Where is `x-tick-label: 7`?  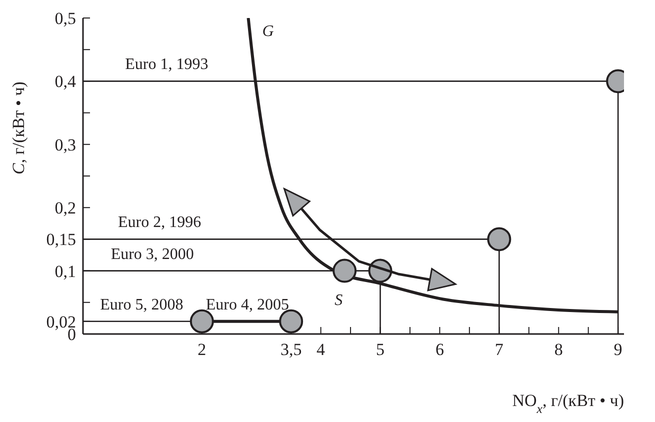 x-tick-label: 7 is located at coordinates (499, 350).